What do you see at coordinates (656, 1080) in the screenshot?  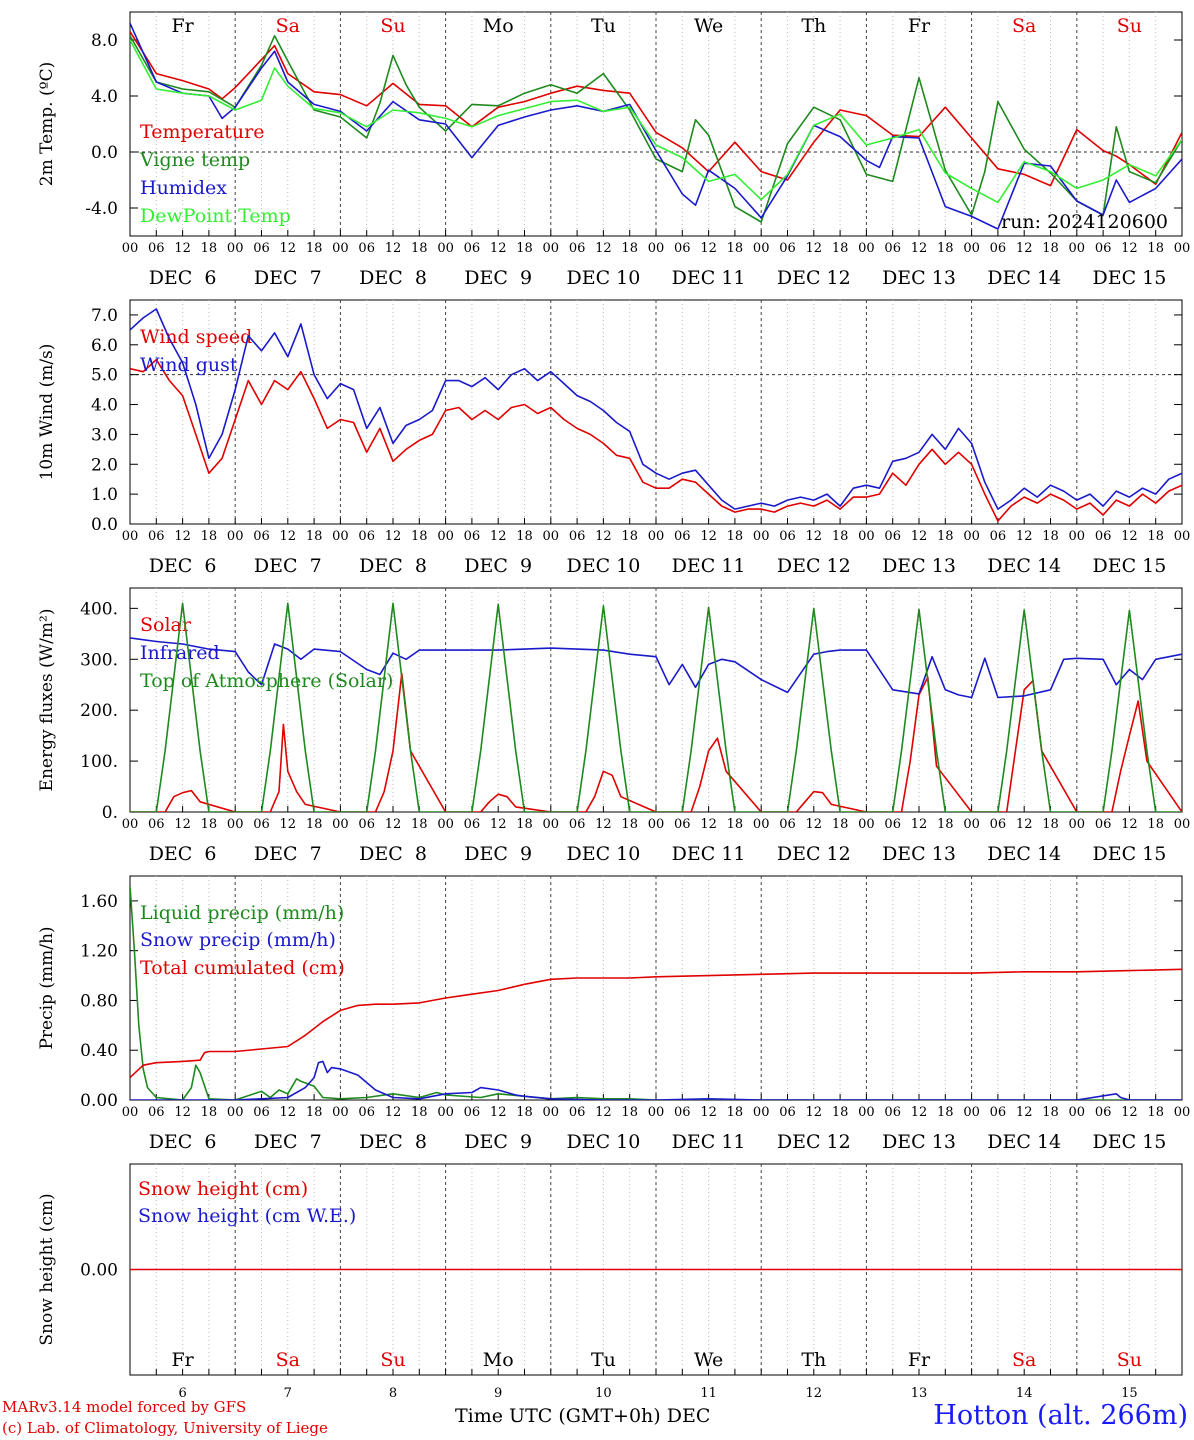 I see `series-line-snow-precip-mm-h` at bounding box center [656, 1080].